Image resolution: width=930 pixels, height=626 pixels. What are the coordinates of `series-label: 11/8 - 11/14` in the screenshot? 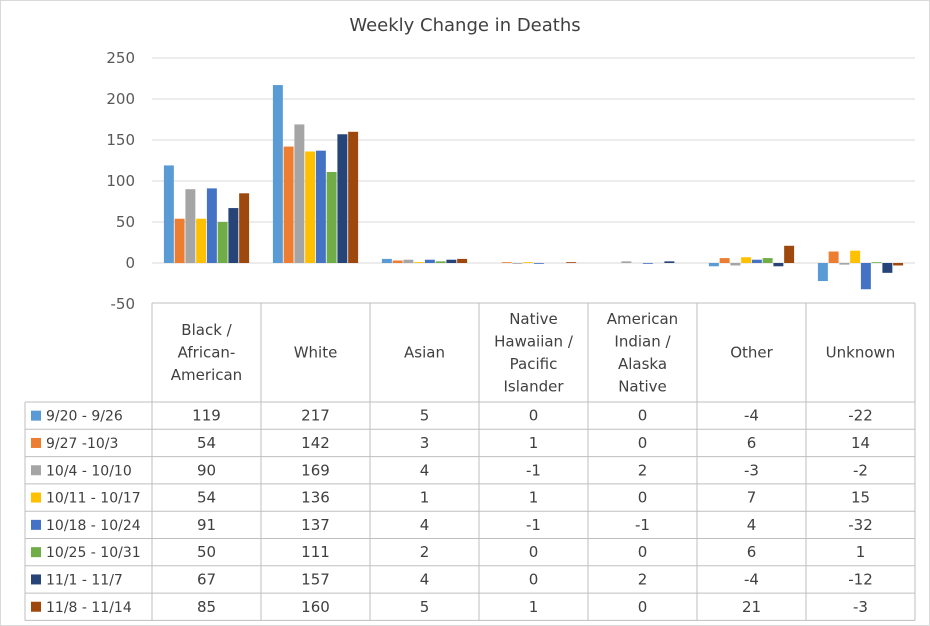 It's located at (89, 608).